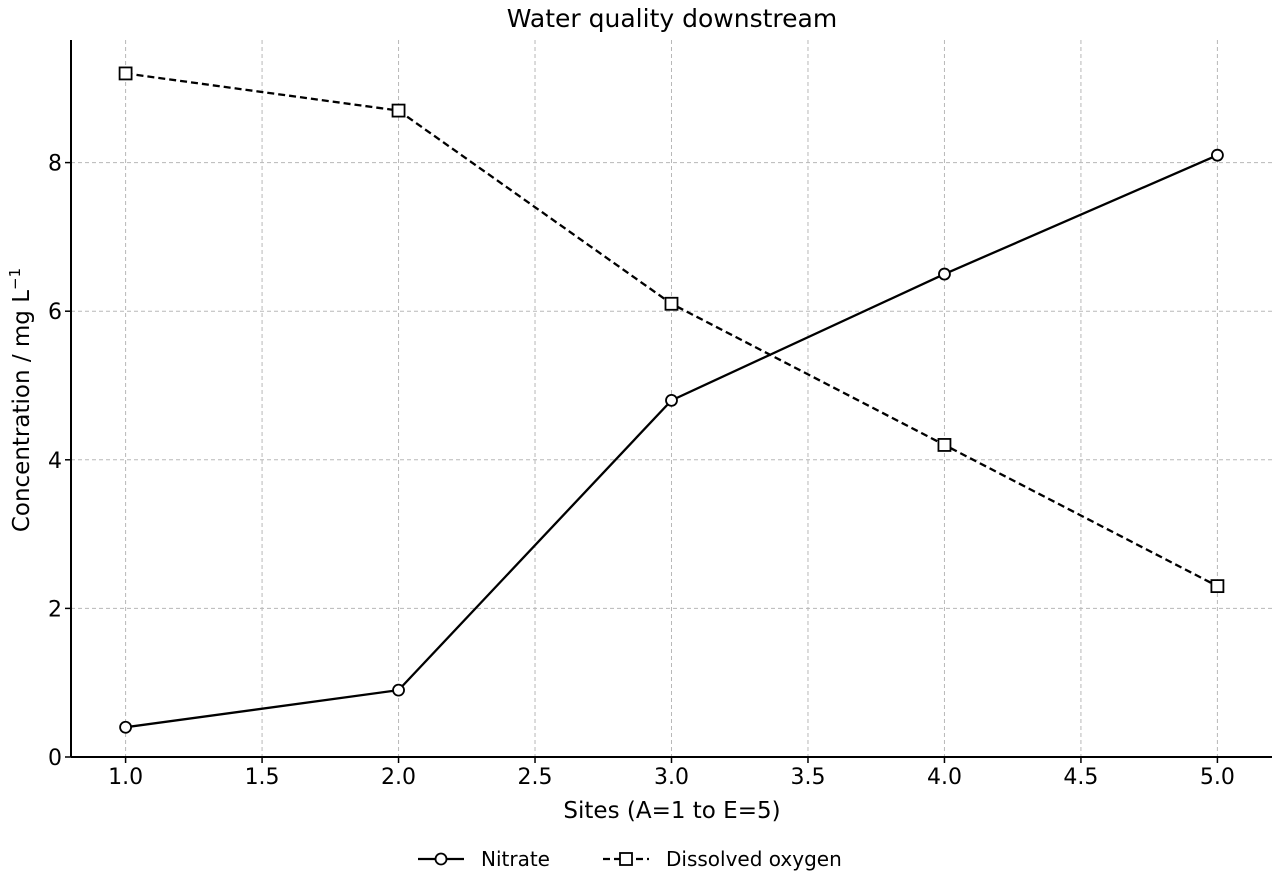 The height and width of the screenshot is (880, 1280). What do you see at coordinates (626, 859) in the screenshot?
I see `legend-marker-dissolved-oxygen` at bounding box center [626, 859].